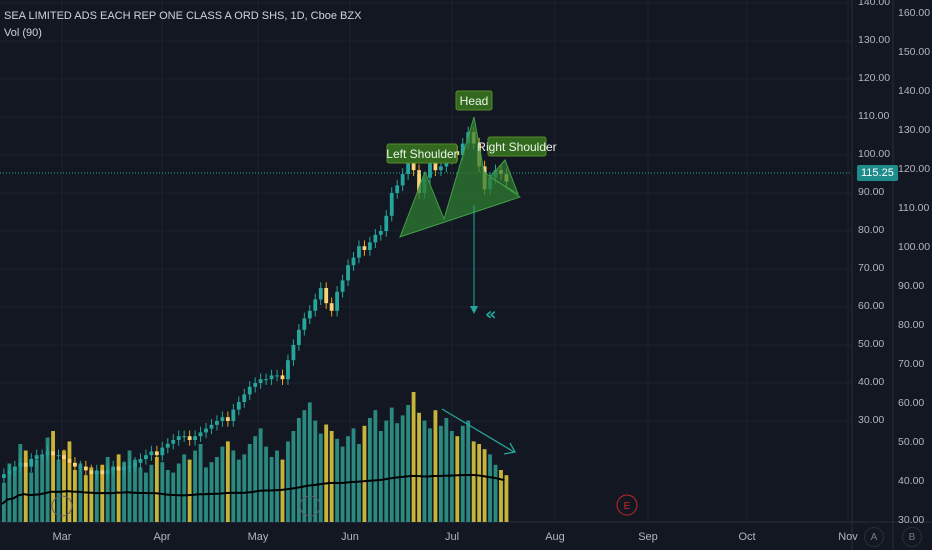 The image size is (932, 550). Describe the element at coordinates (914, 13) in the screenshot. I see `volume-axis-tick: 160.00` at that location.